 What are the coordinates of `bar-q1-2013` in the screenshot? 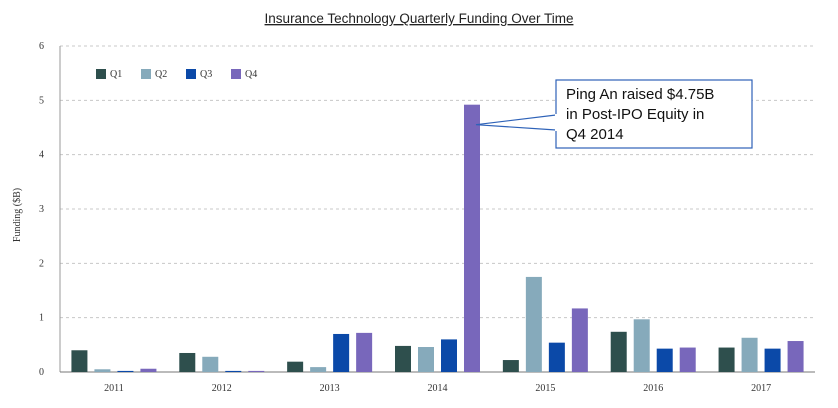 It's located at (295, 366).